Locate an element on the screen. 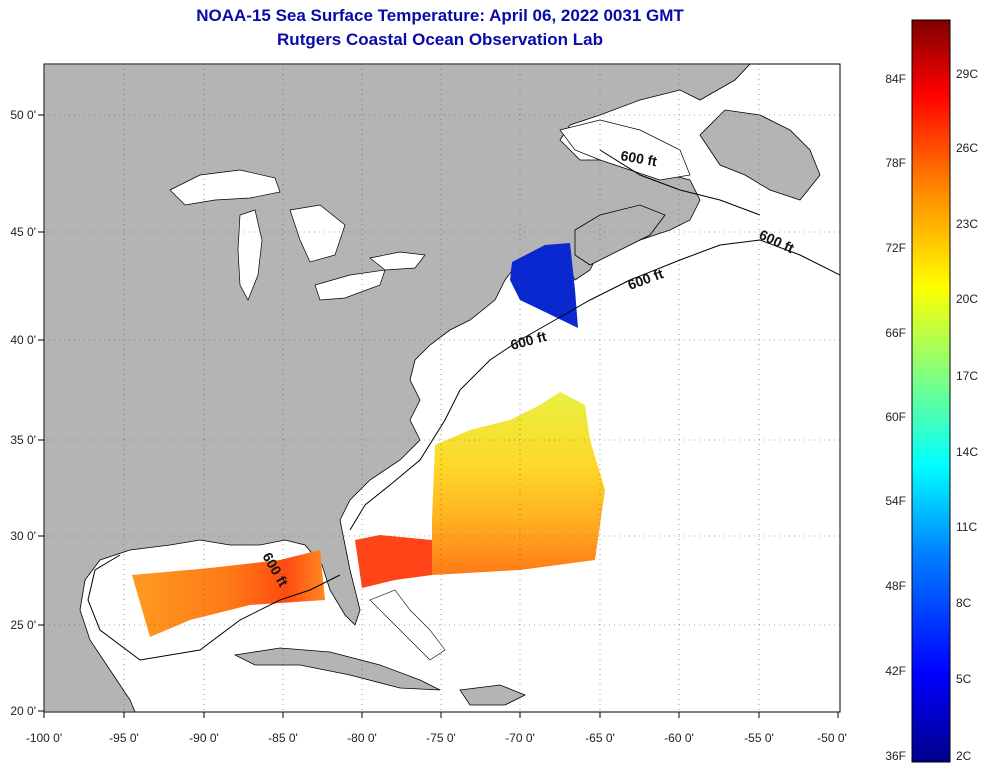 This screenshot has width=984, height=770. colorbar-f-label: 84F is located at coordinates (895, 79).